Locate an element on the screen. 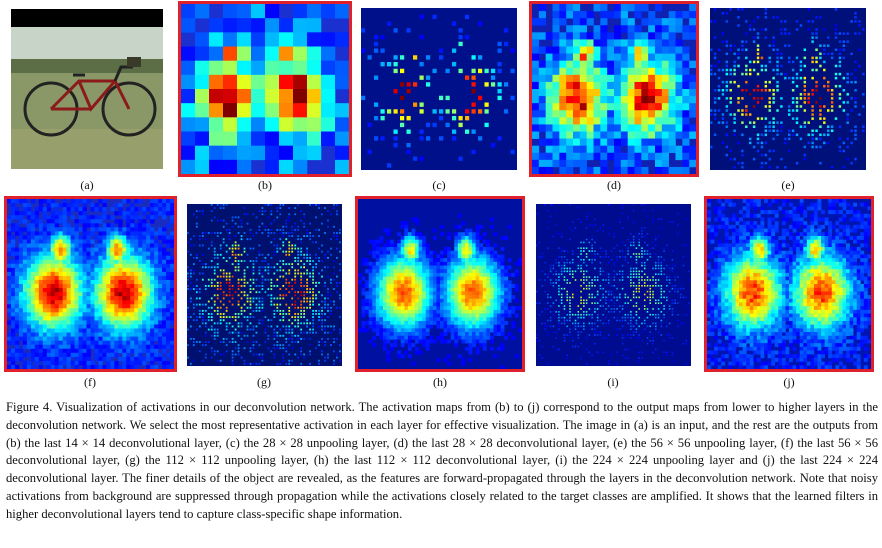 The width and height of the screenshot is (882, 548). heatmap-i is located at coordinates (613, 285).